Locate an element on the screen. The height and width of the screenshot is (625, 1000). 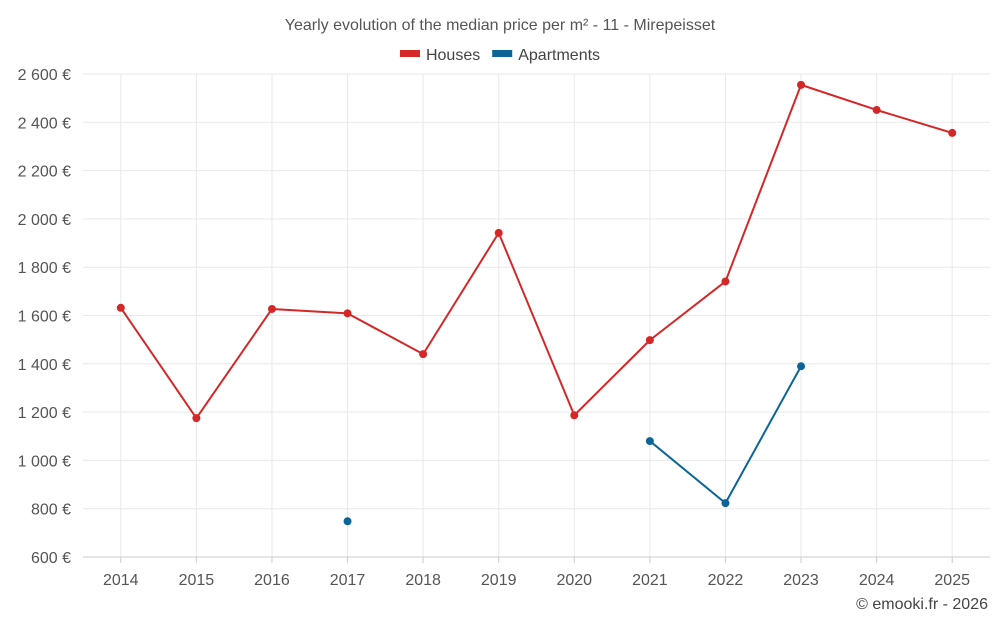
x-tick-label: 2021 is located at coordinates (650, 580).